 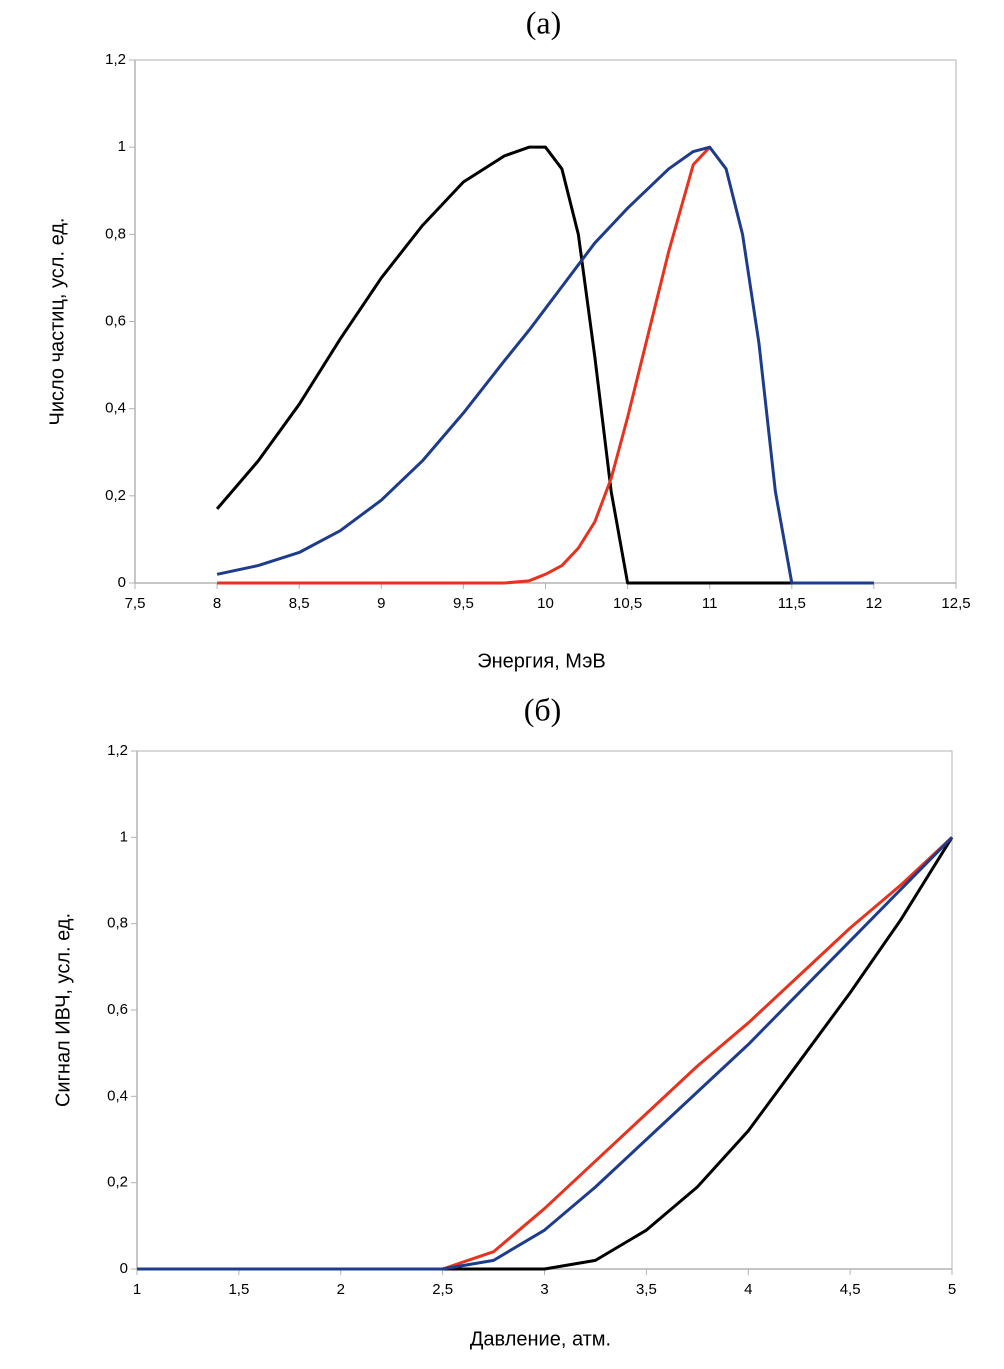 I want to click on x-tick-label: 8,5, so click(x=299, y=603).